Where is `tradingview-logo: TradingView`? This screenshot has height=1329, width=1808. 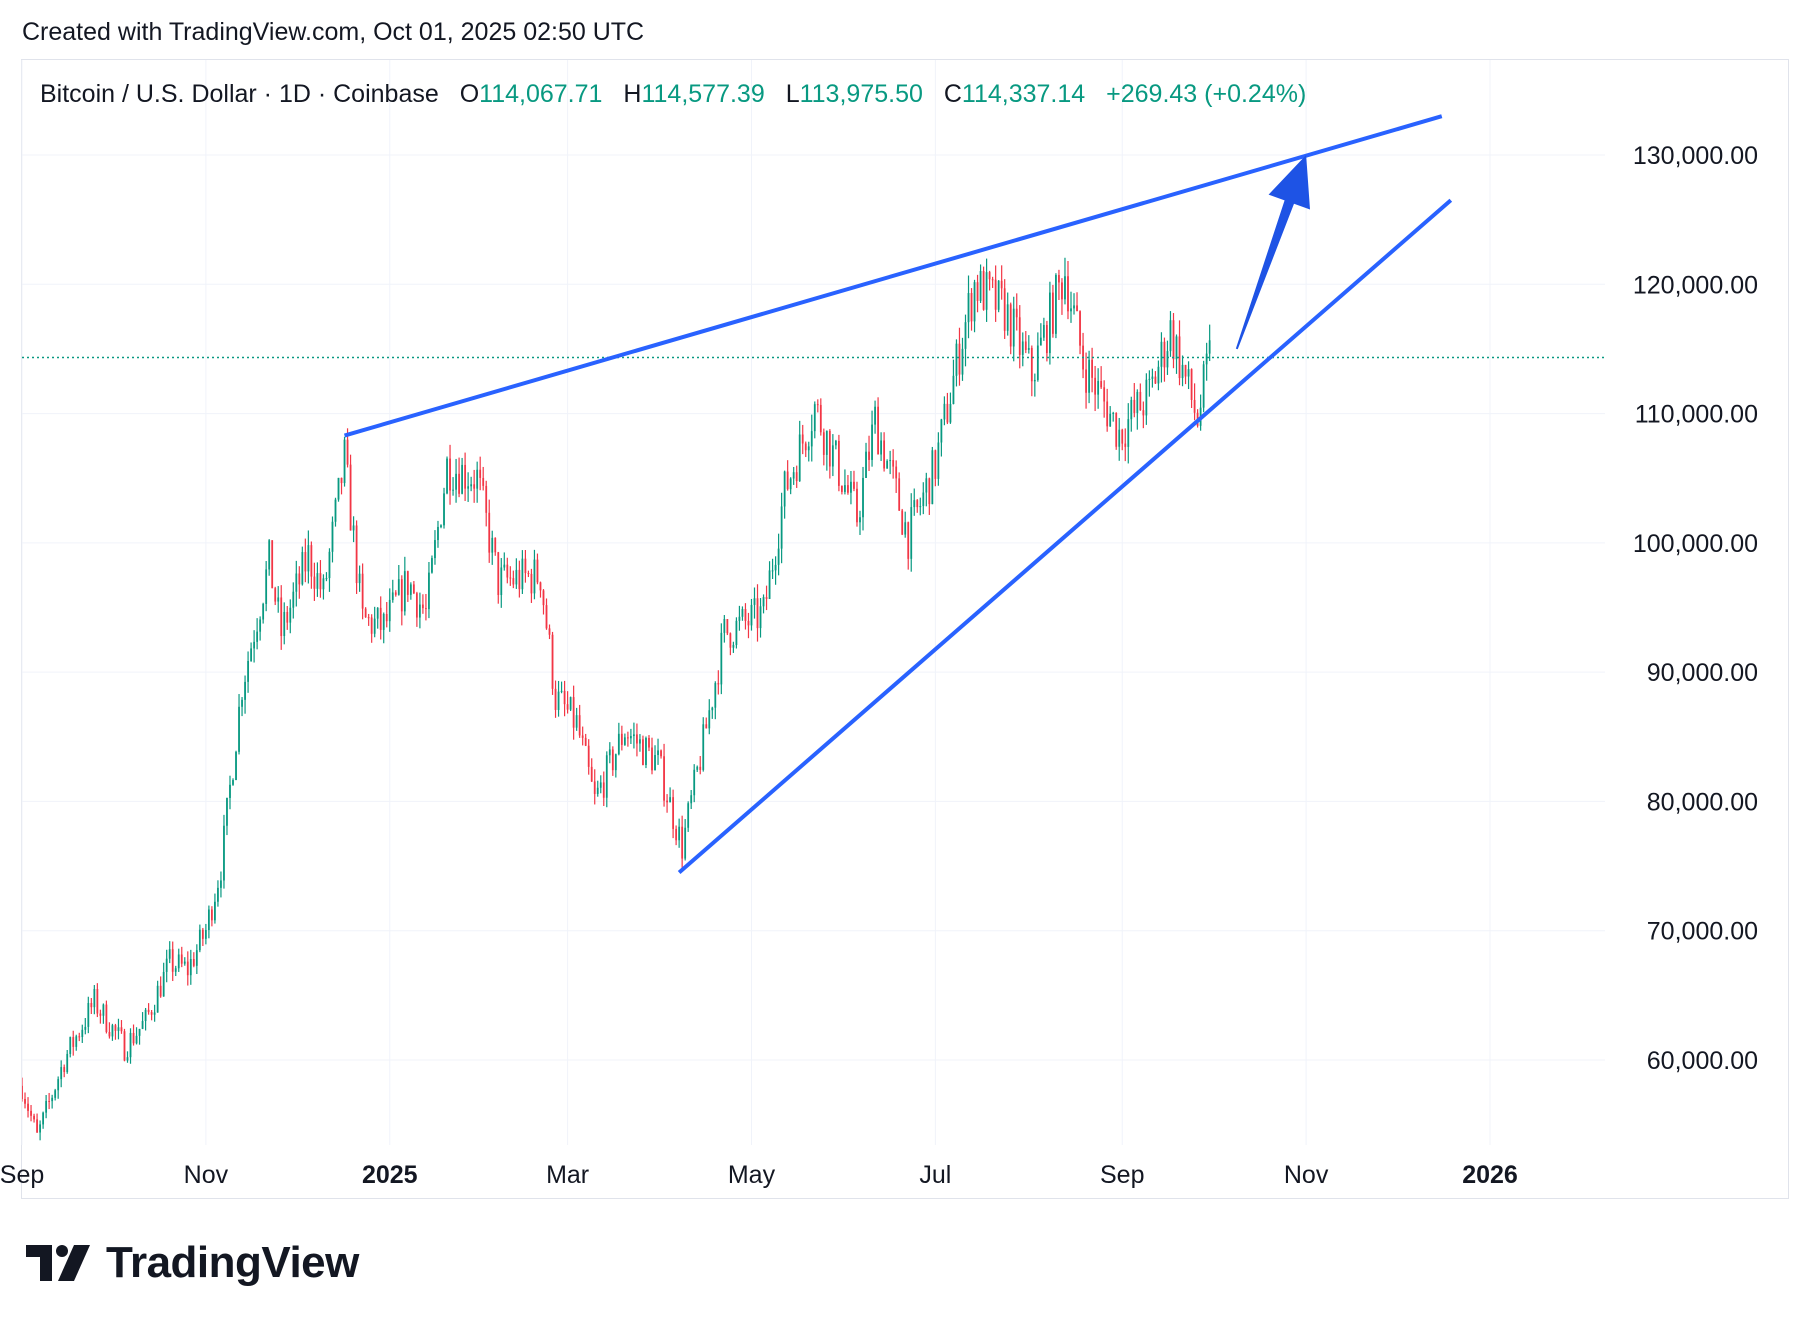
tradingview-logo: TradingView is located at coordinates (192, 1263).